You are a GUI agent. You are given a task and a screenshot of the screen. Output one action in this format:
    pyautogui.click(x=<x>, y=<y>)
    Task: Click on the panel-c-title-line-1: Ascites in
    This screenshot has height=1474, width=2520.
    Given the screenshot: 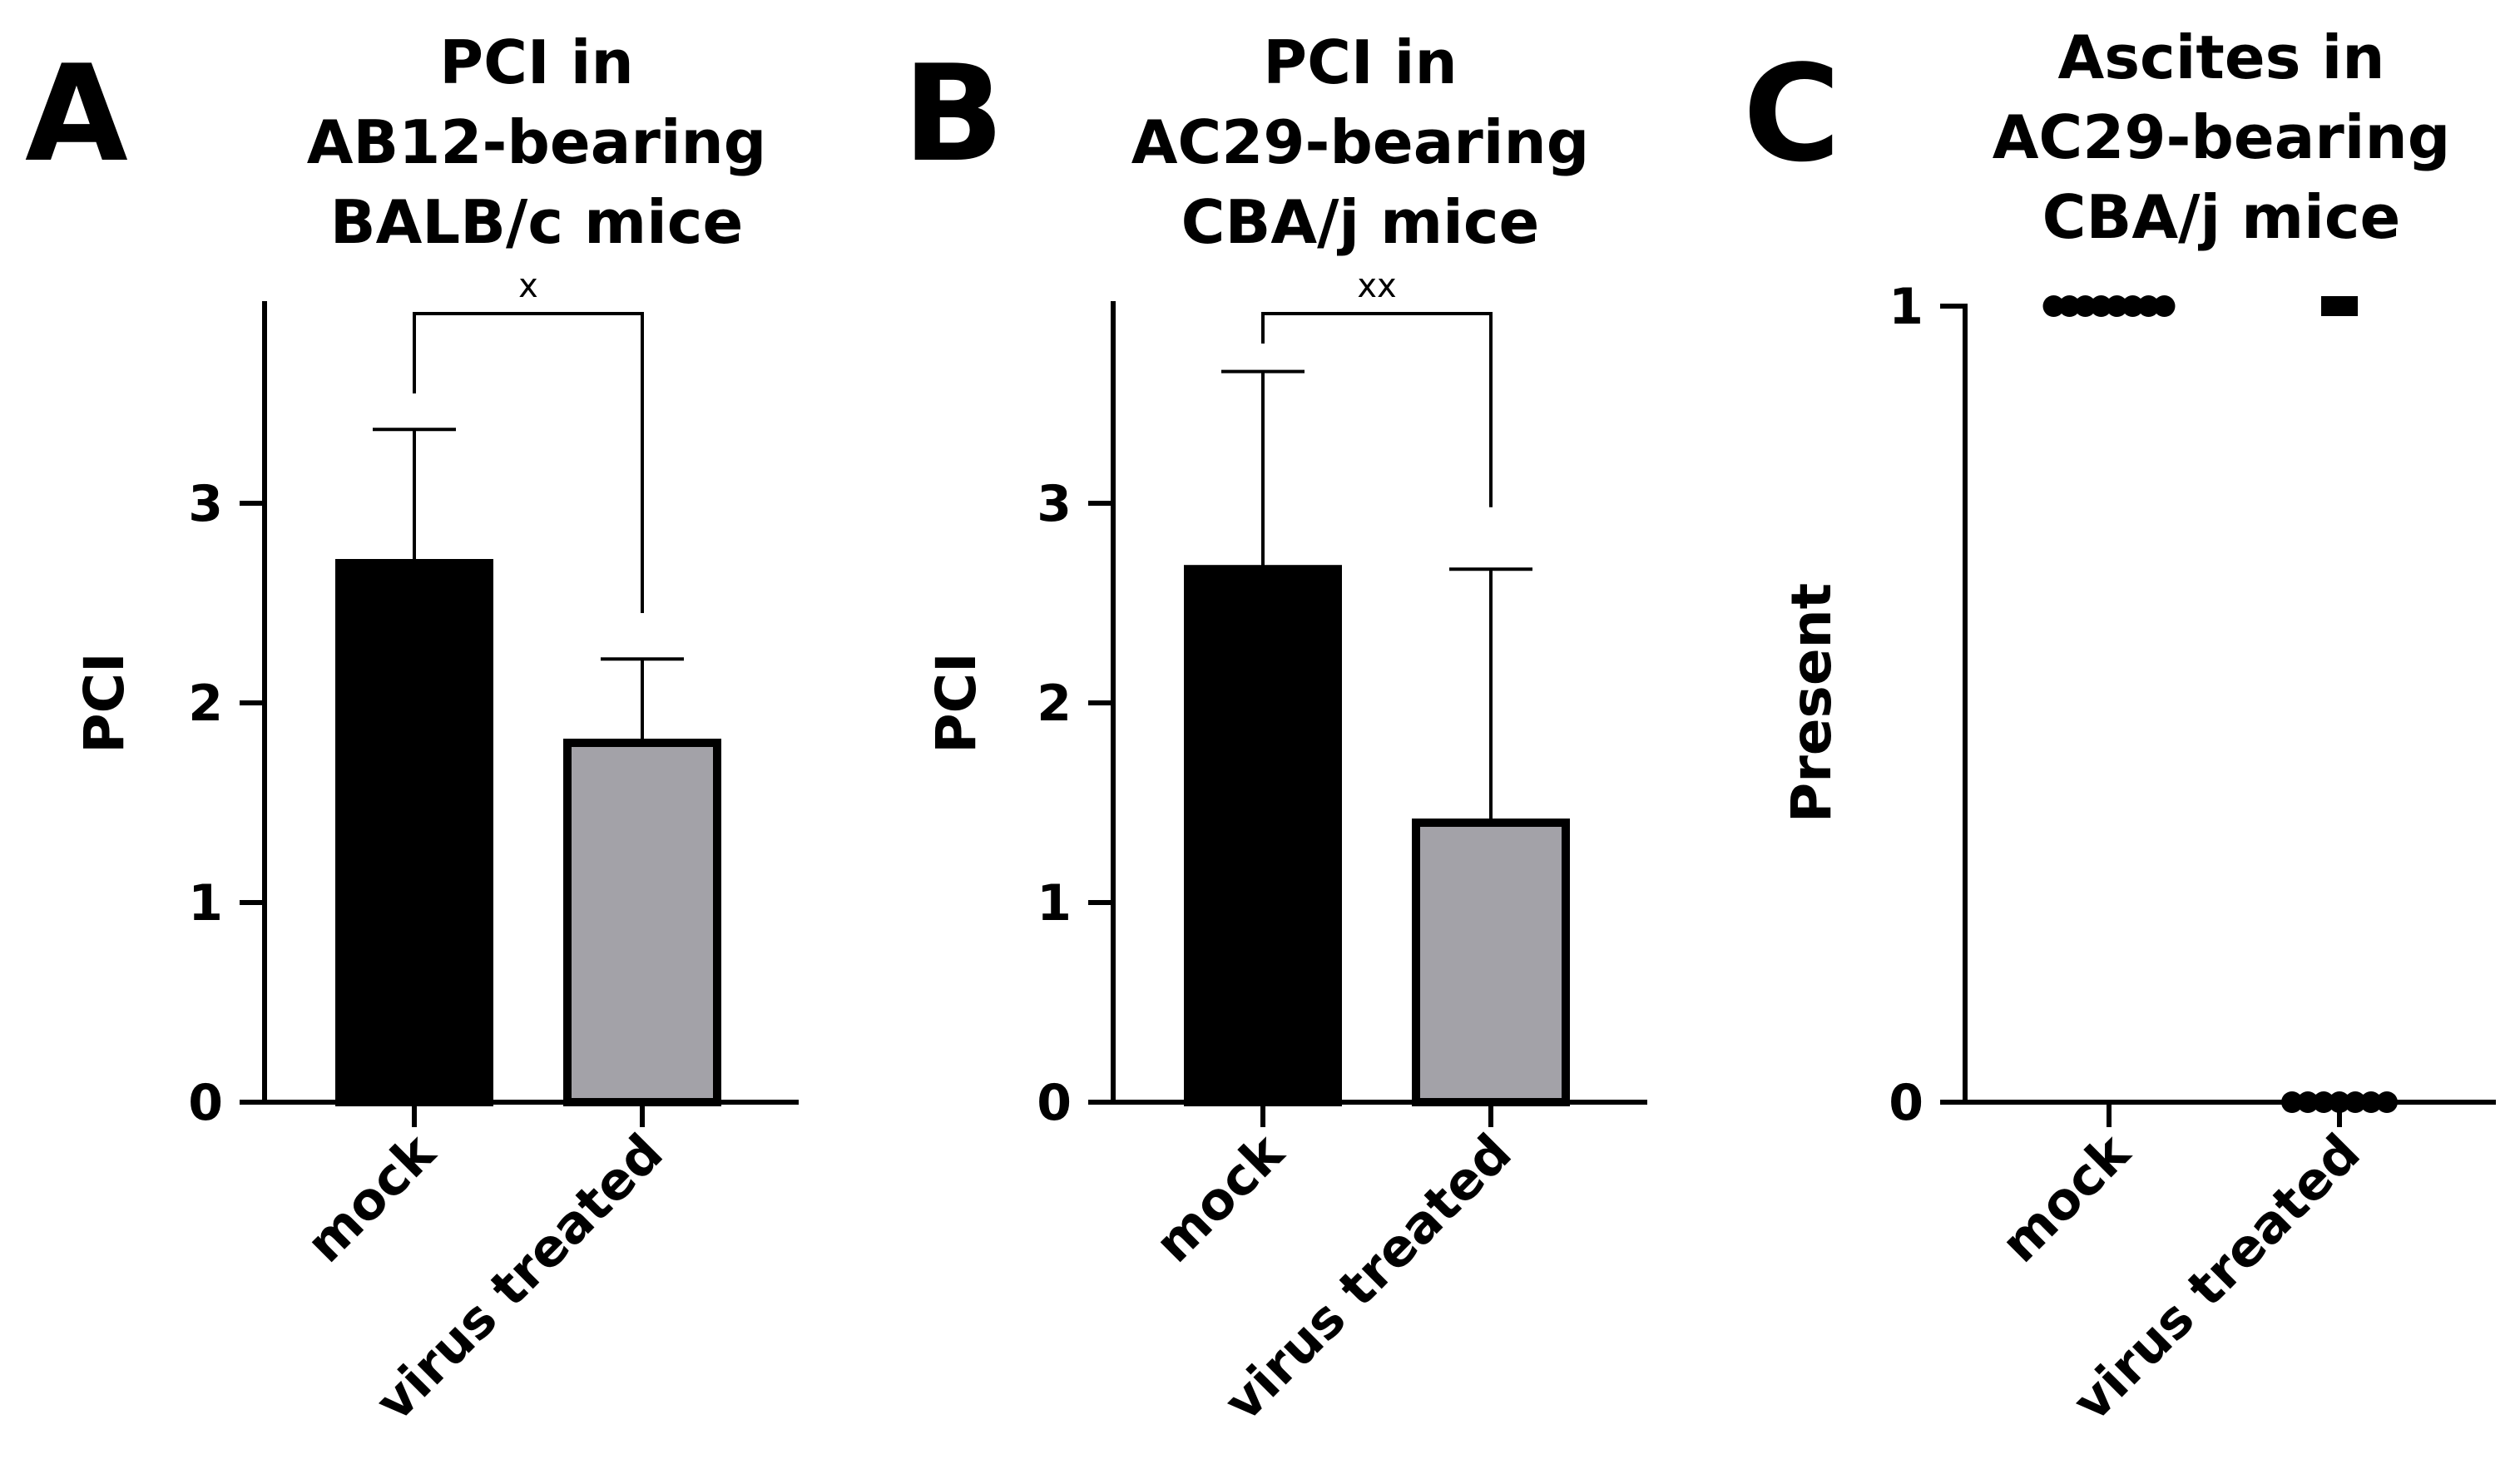 What is the action you would take?
    pyautogui.click(x=2220, y=57)
    